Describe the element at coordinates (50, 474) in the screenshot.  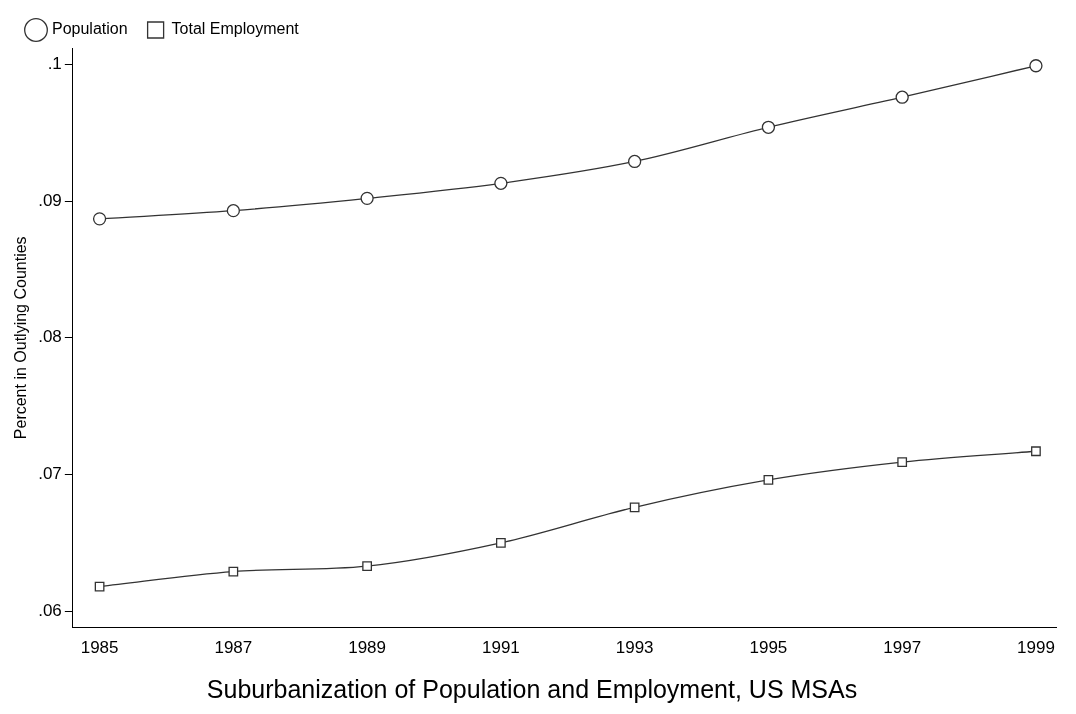
I see `y-tick-label: .07` at that location.